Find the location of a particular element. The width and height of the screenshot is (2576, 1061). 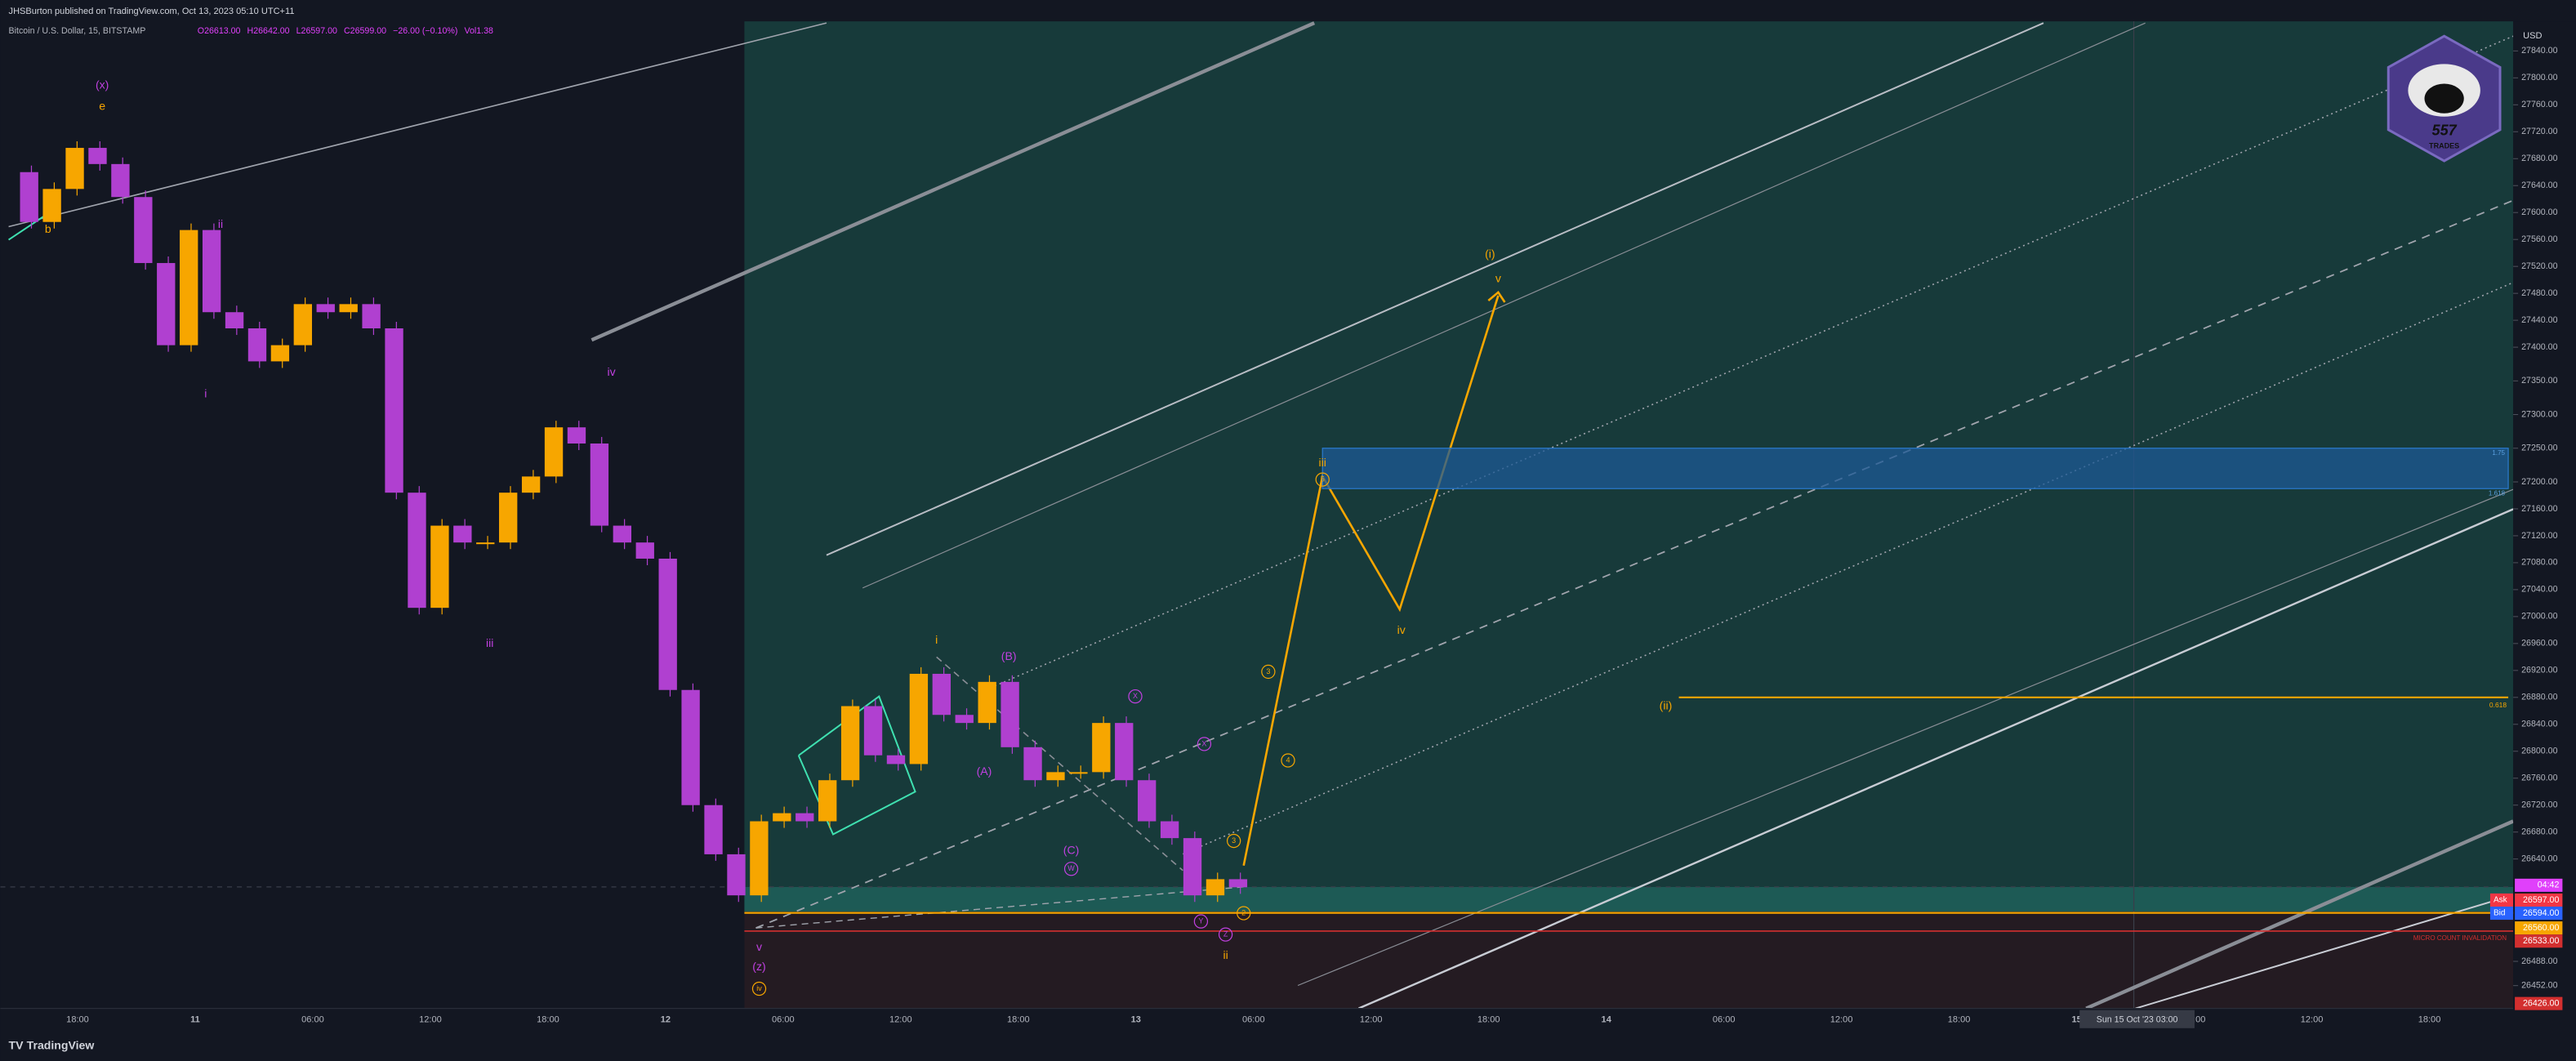

wave-label: 3 is located at coordinates (1268, 671).